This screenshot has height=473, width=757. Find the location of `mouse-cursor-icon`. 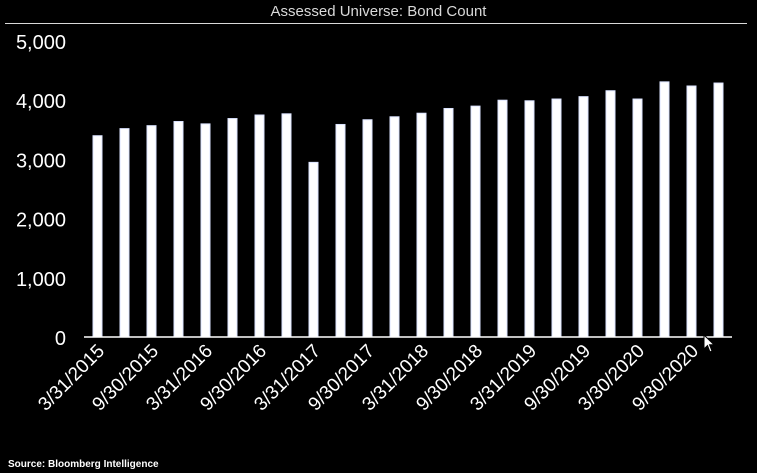

mouse-cursor-icon is located at coordinates (709, 343).